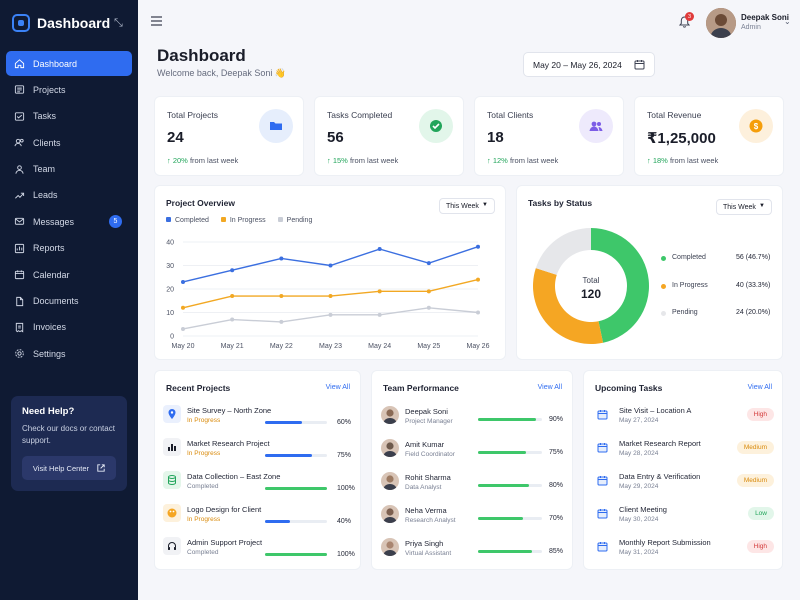 This screenshot has height=600, width=800. Describe the element at coordinates (390, 481) in the screenshot. I see `member-avatar` at that location.